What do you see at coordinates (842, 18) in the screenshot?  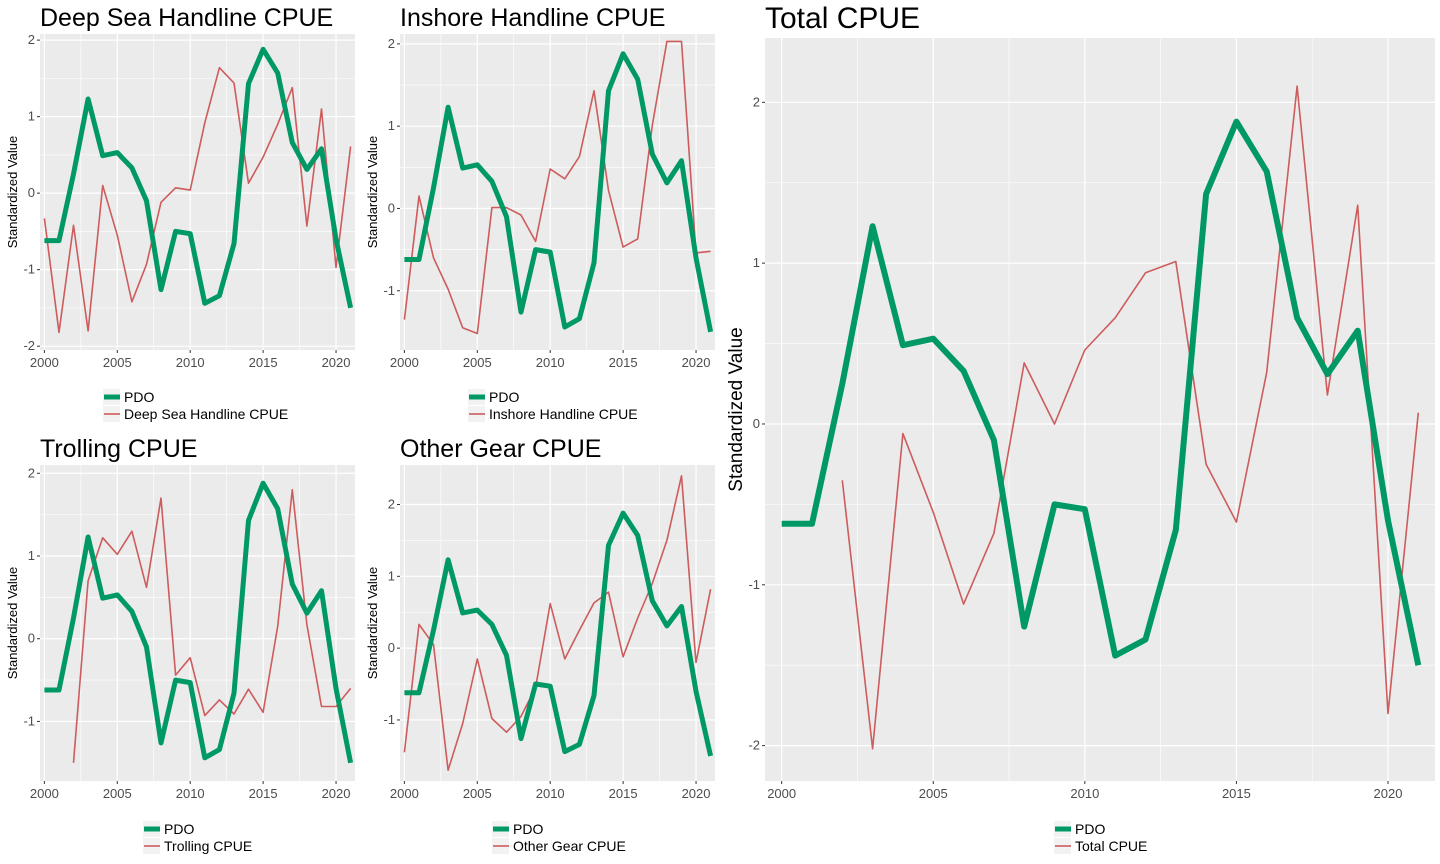 I see `chart-title: Total CPUE` at bounding box center [842, 18].